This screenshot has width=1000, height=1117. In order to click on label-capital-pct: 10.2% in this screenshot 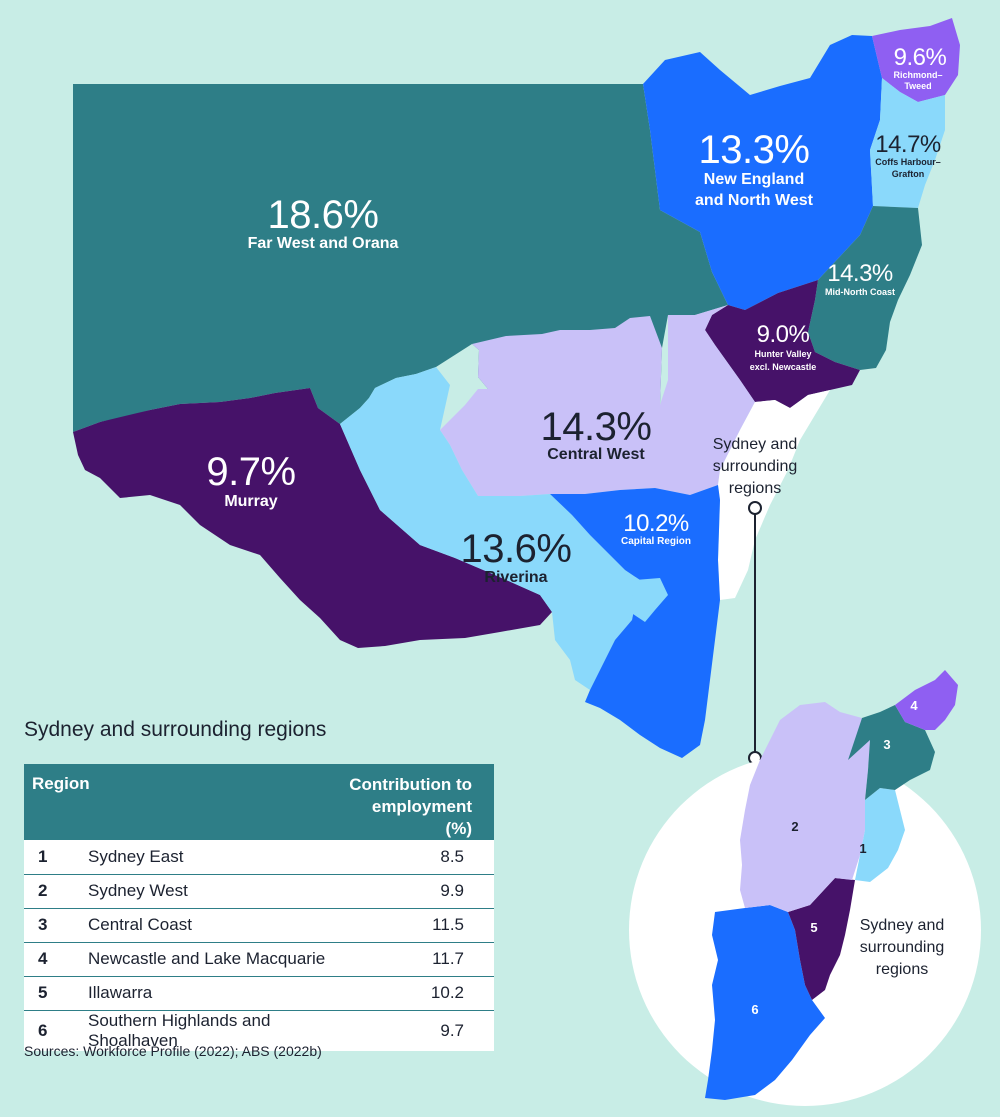, I will do `click(656, 523)`.